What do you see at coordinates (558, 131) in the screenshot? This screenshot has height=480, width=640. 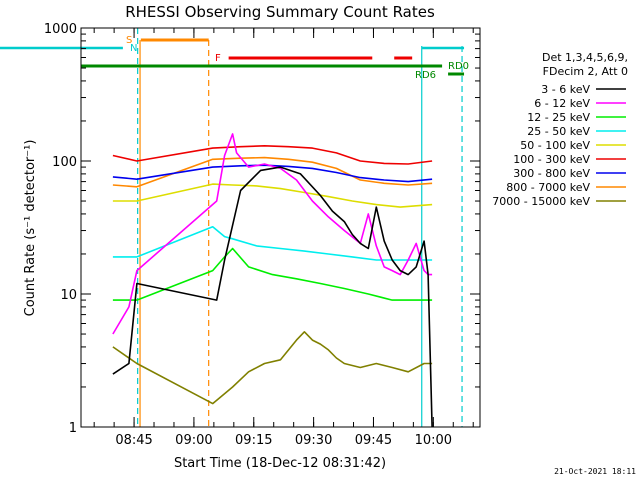 I see `legend-label: 25 - 50 keV` at bounding box center [558, 131].